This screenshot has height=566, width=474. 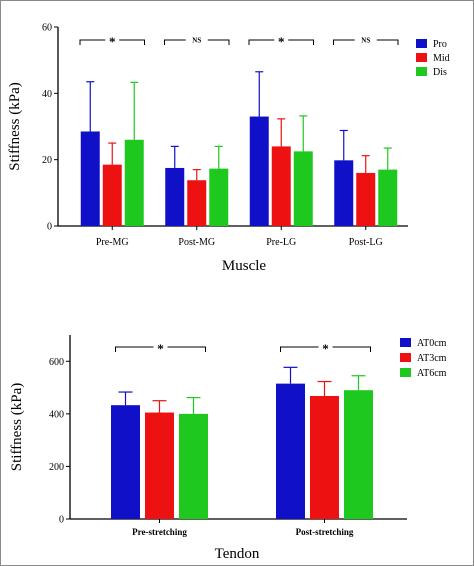 I want to click on legend-label: Dis, so click(x=440, y=72).